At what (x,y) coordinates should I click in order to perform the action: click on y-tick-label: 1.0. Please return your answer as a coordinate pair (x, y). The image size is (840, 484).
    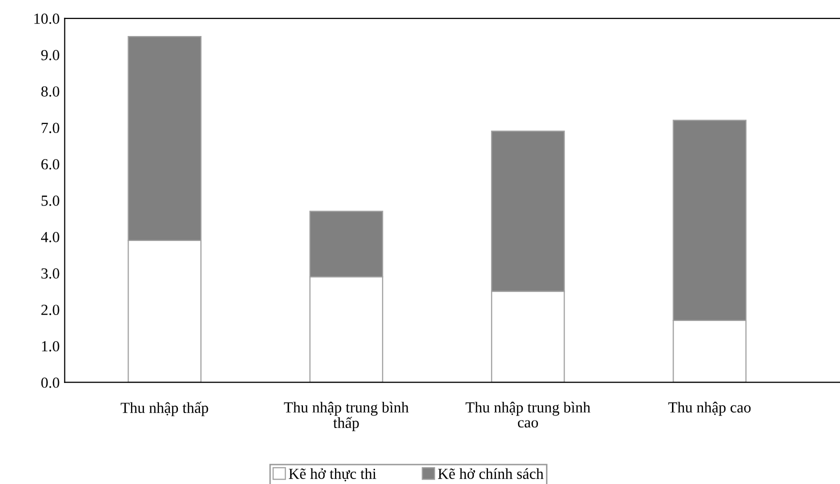
    Looking at the image, I should click on (51, 346).